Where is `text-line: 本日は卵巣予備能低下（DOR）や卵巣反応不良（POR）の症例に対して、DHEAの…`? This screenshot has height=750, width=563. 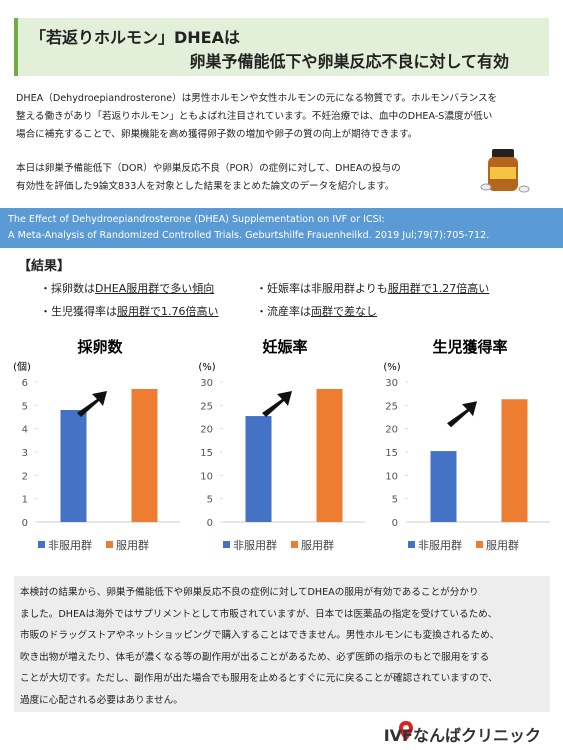
text-line: 本日は卵巣予備能低下（DOR）や卵巣反応不良（POR）の症例に対して、DHEAの… is located at coordinates (208, 168).